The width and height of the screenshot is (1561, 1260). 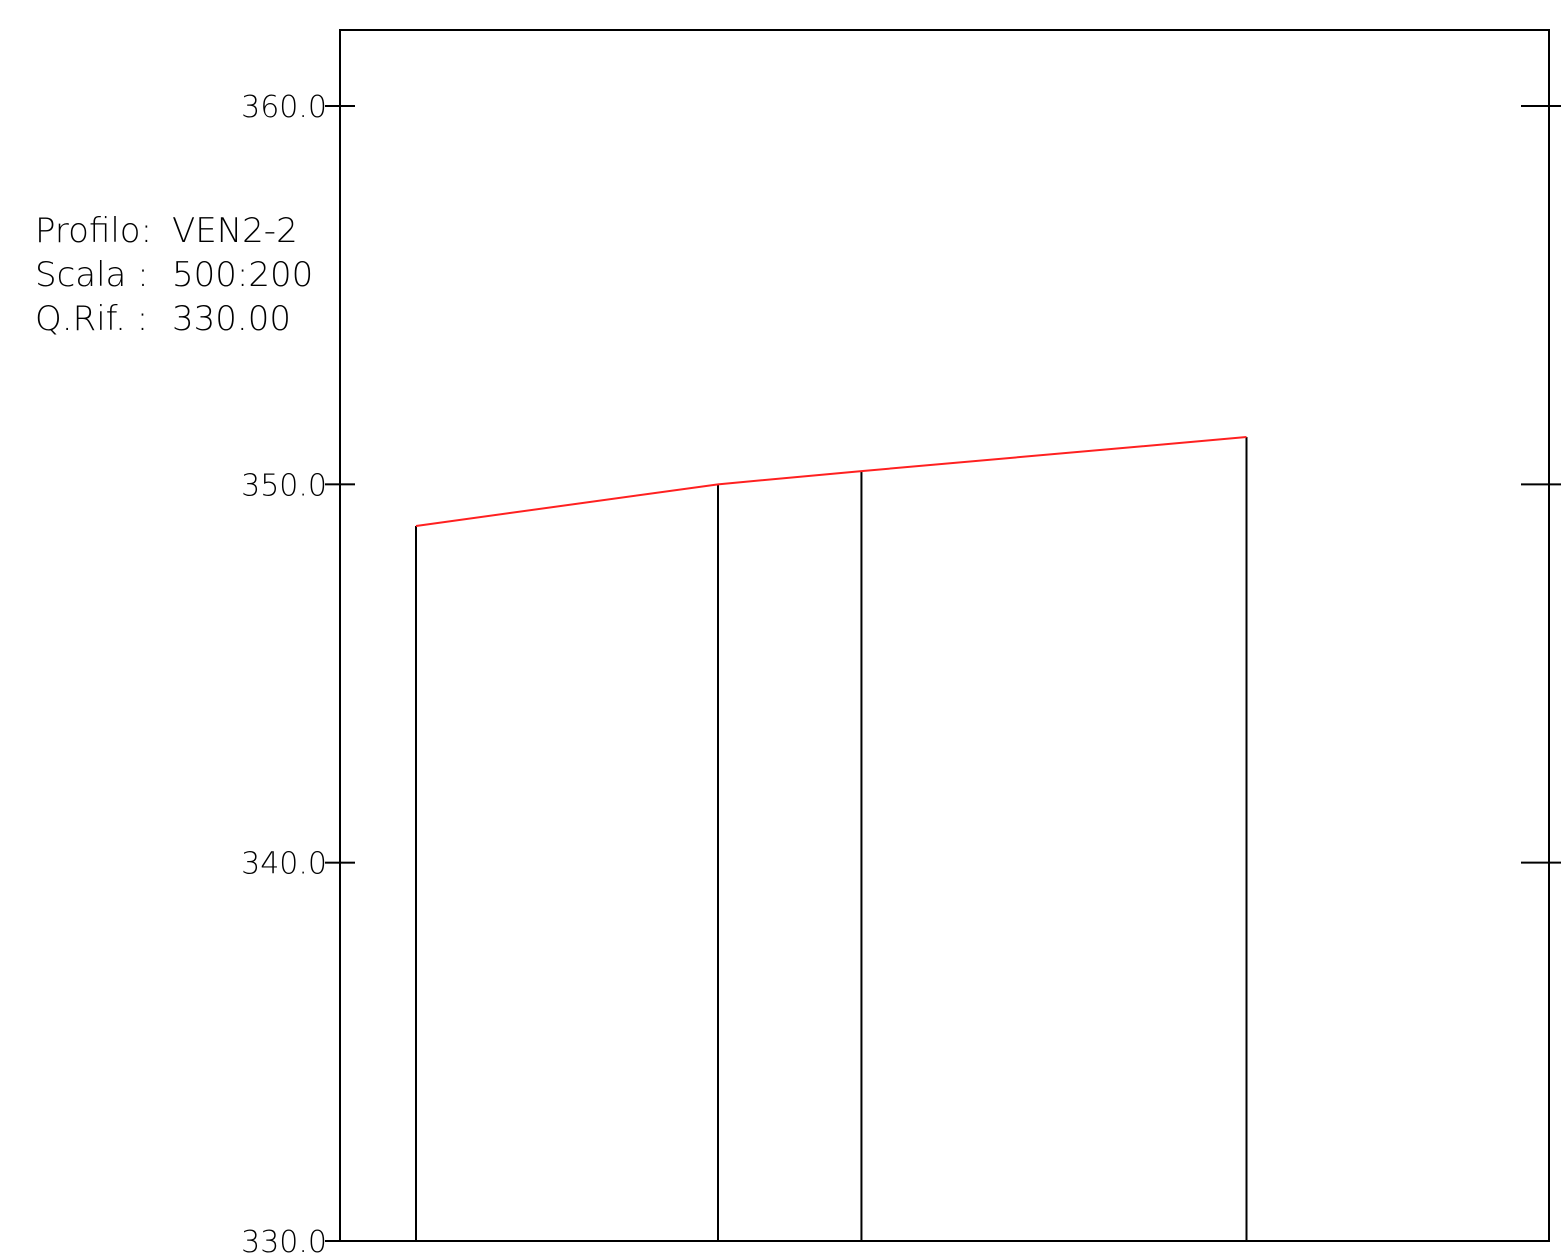 What do you see at coordinates (92, 275) in the screenshot?
I see `scala-label: Scala :` at bounding box center [92, 275].